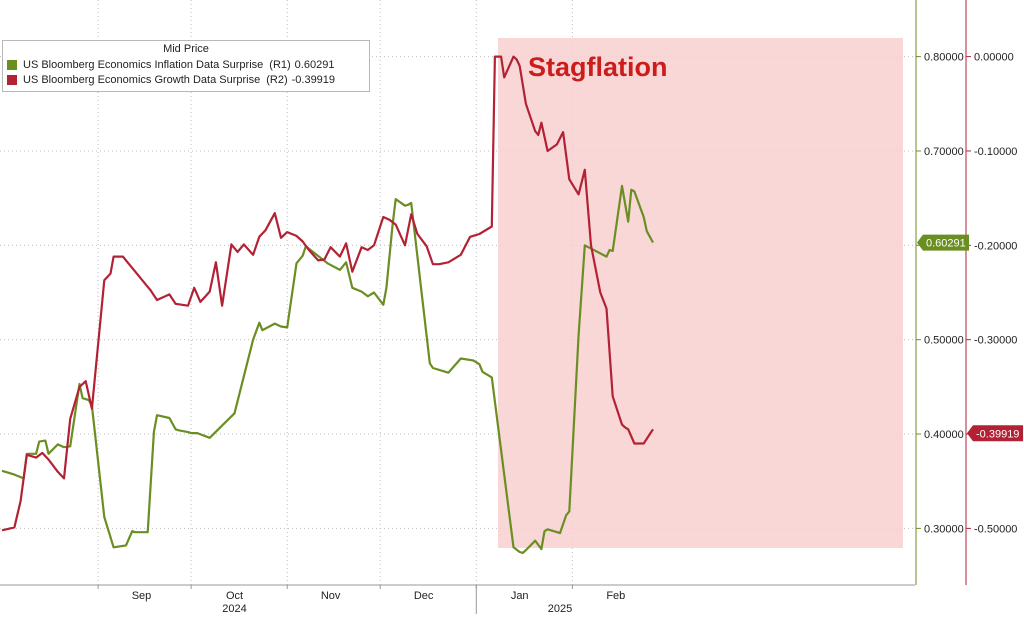  I want to click on legend-swatch-inflation, so click(12, 64).